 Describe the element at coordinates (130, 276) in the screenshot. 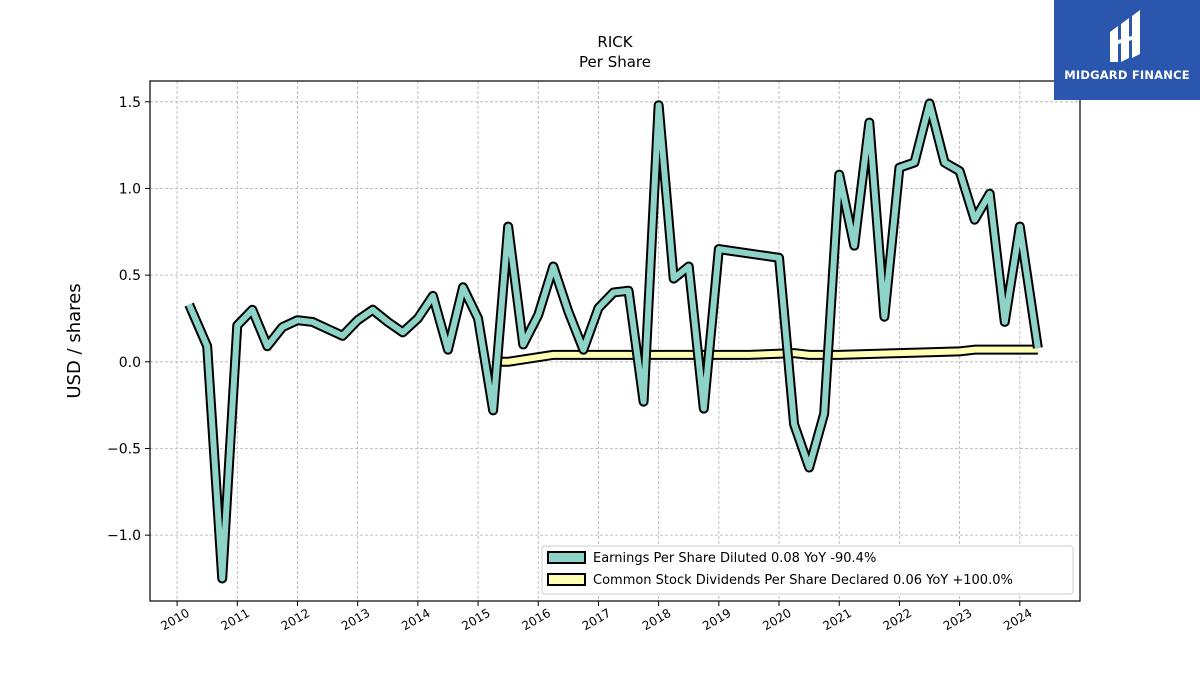

I see `y-tick-label: 0.5` at that location.